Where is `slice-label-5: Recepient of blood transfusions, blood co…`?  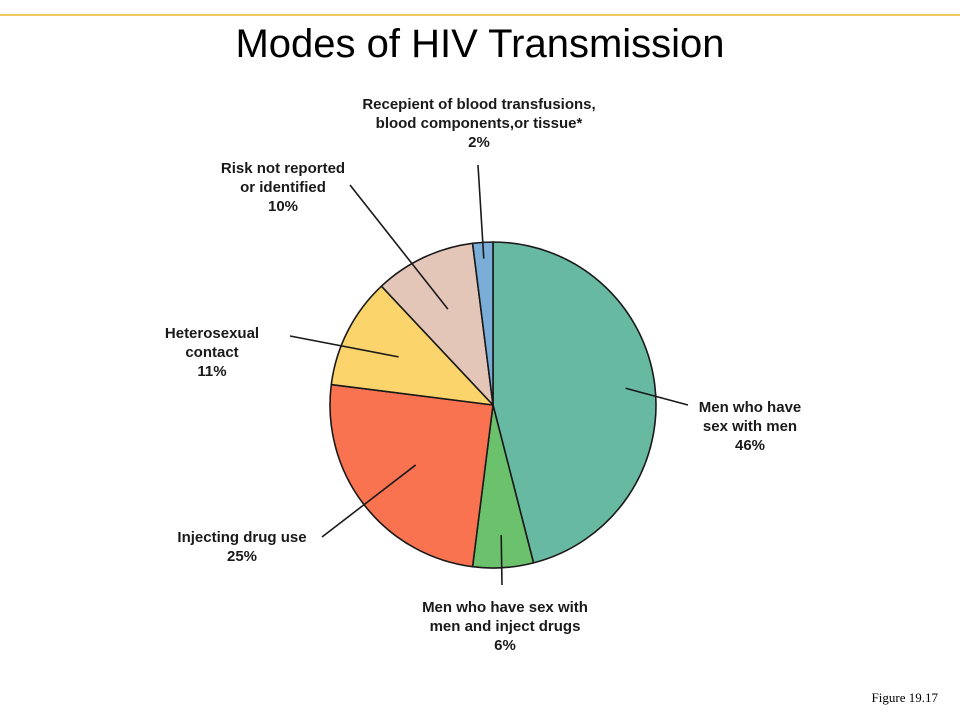
slice-label-5: Recepient of blood transfusions, blood co… is located at coordinates (478, 123).